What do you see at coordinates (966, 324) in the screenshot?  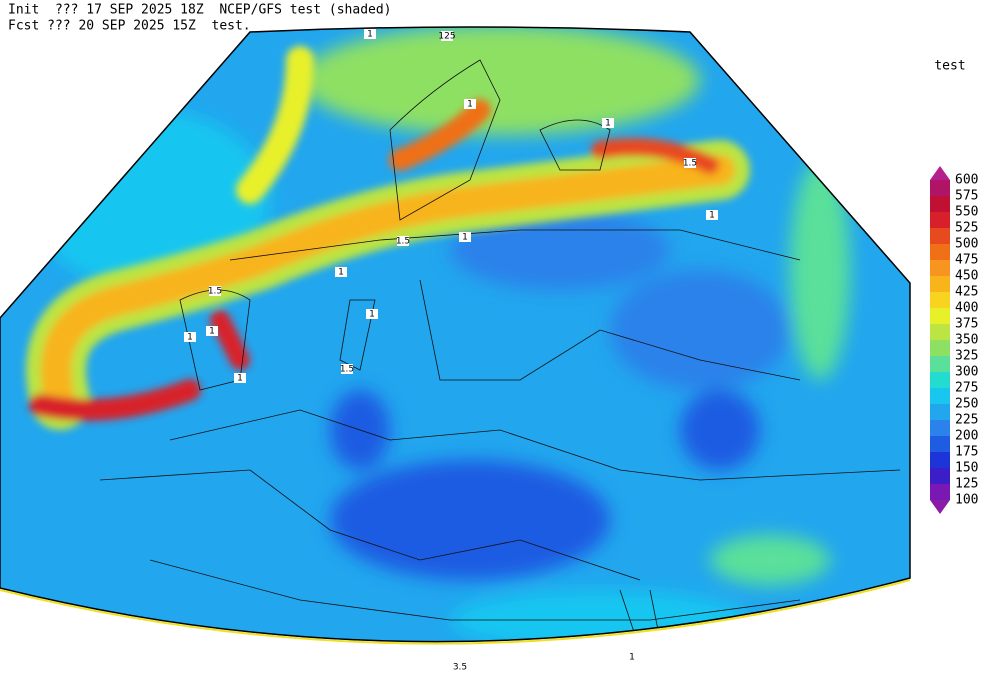 I see `colorbar-label: 375` at bounding box center [966, 324].